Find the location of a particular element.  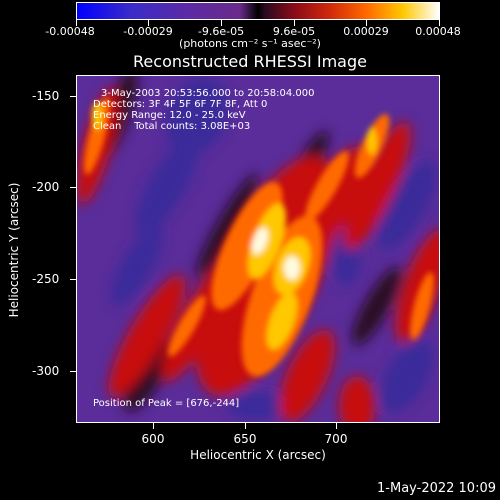

x-axis-tick-label: 700 is located at coordinates (336, 439).